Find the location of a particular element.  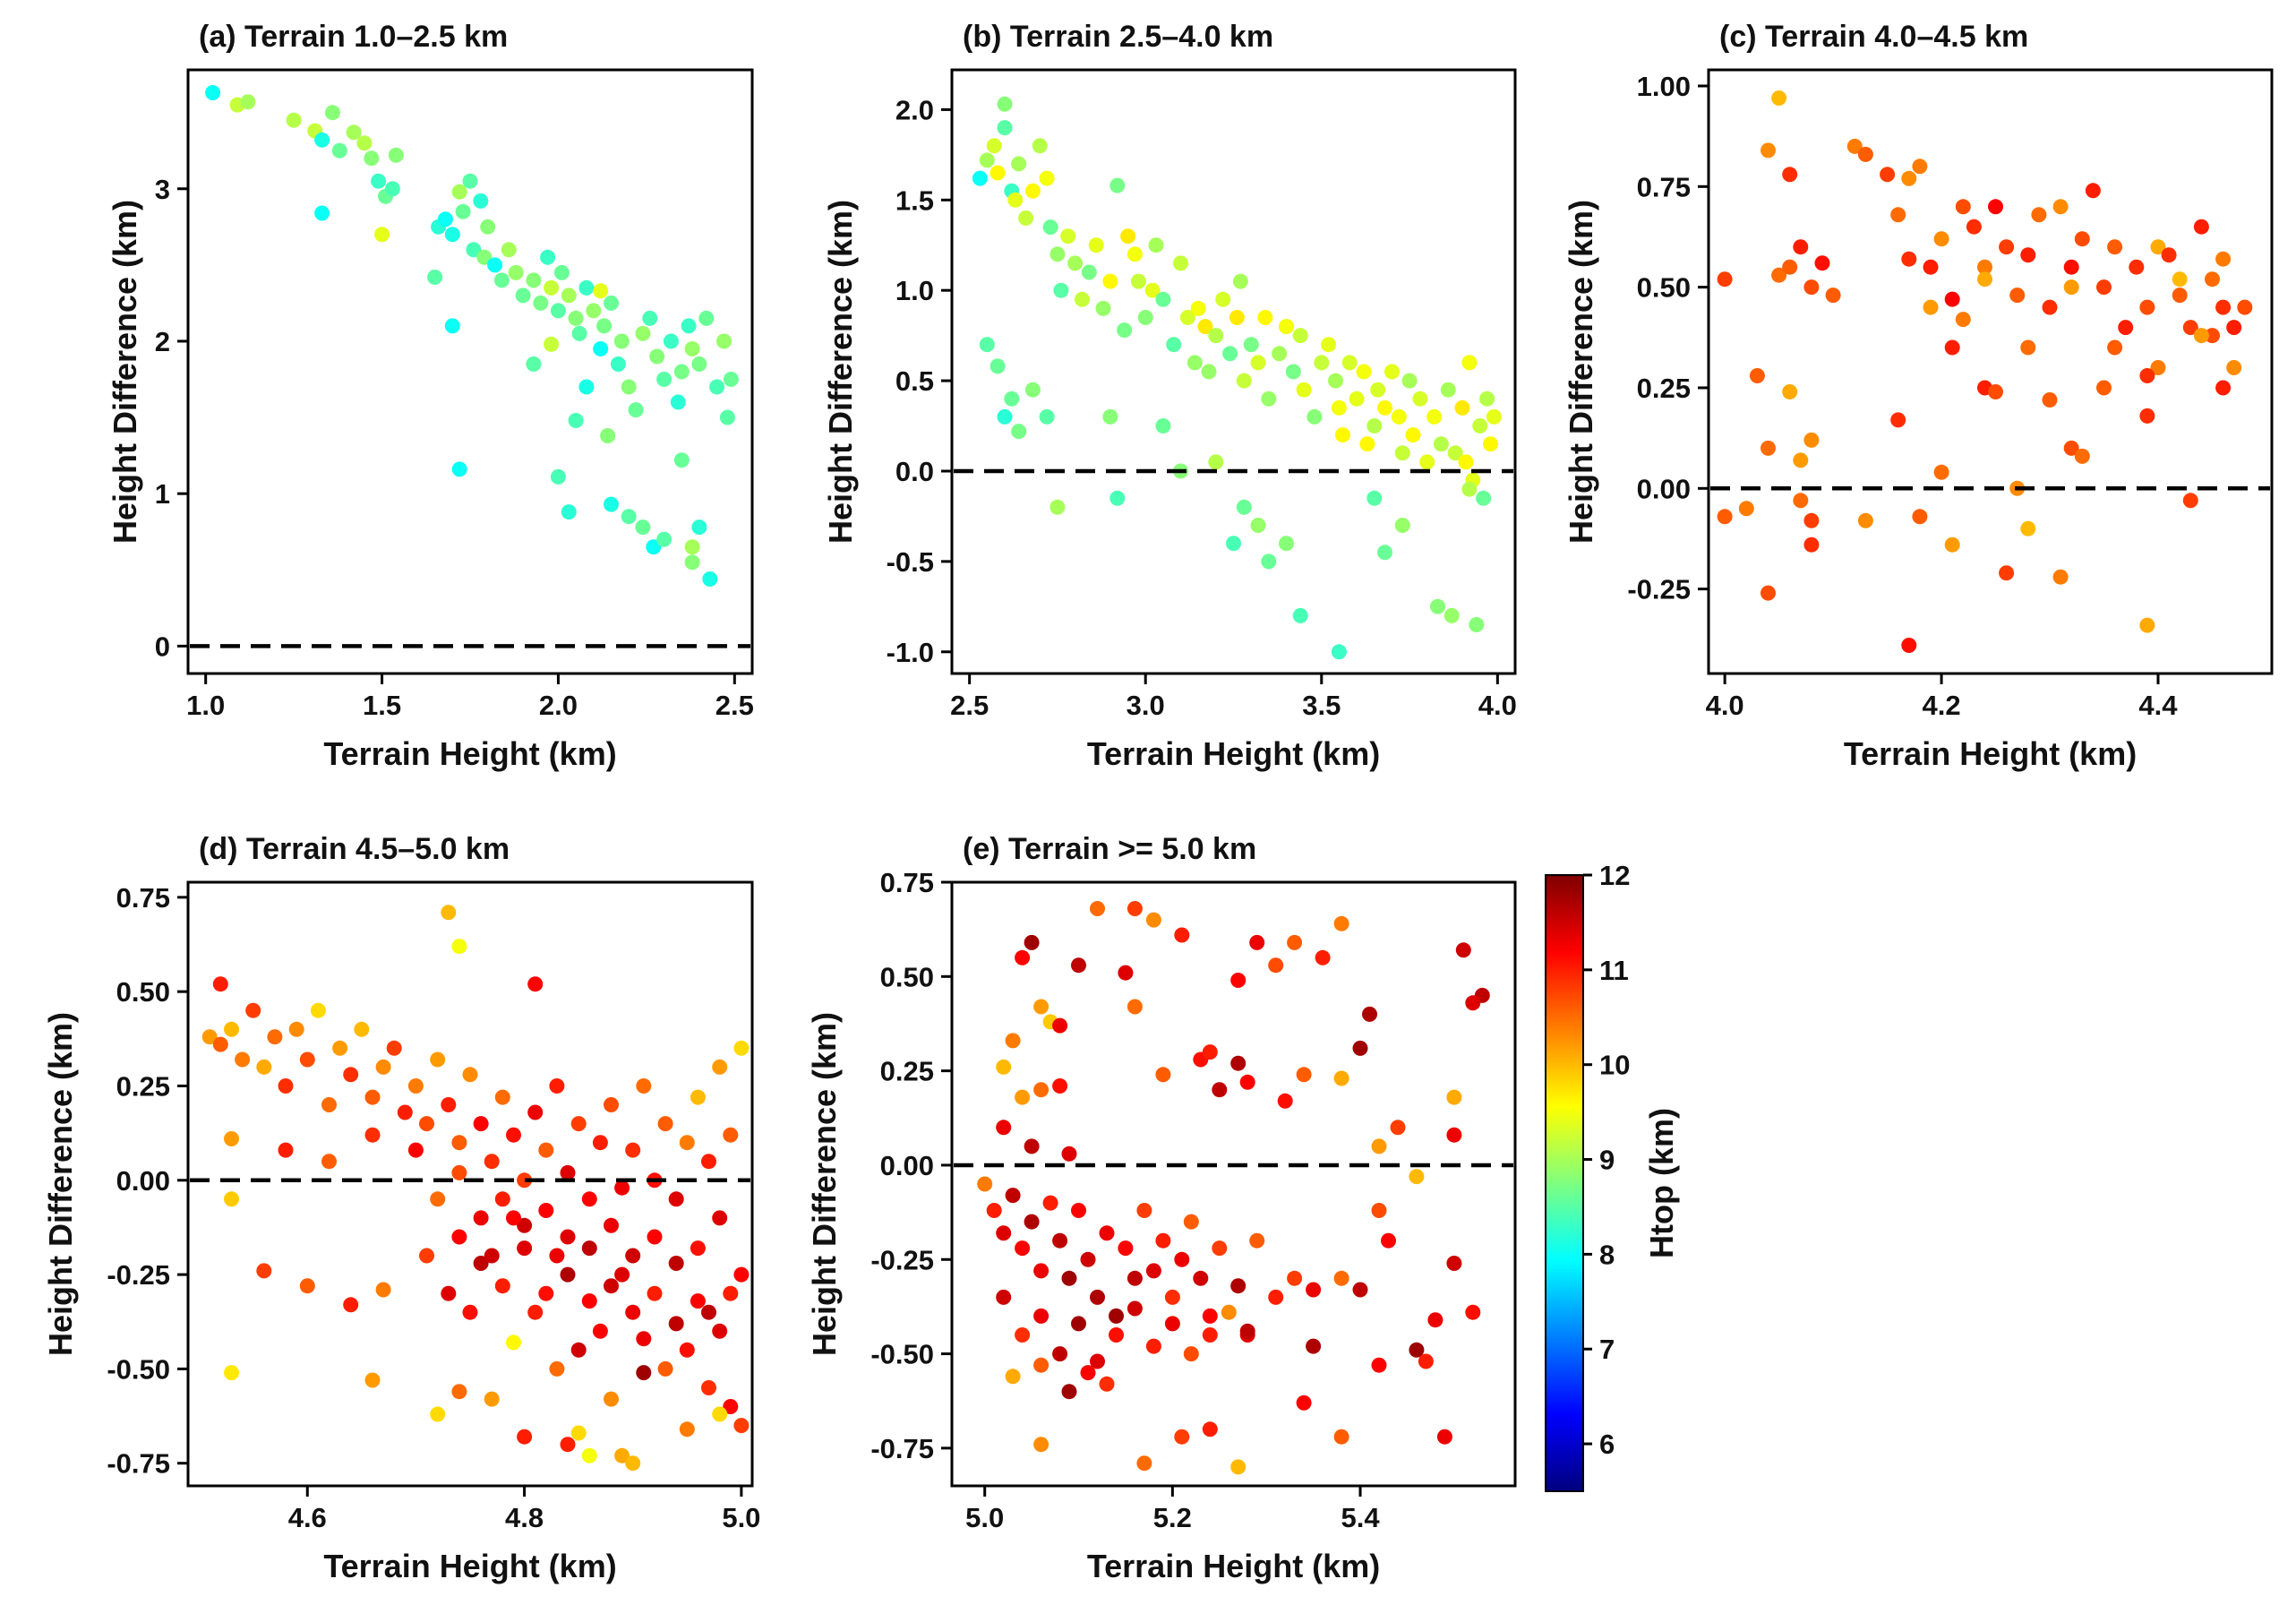

panel-title: (b) Terrain 2.5–4.0 km is located at coordinates (1118, 37).